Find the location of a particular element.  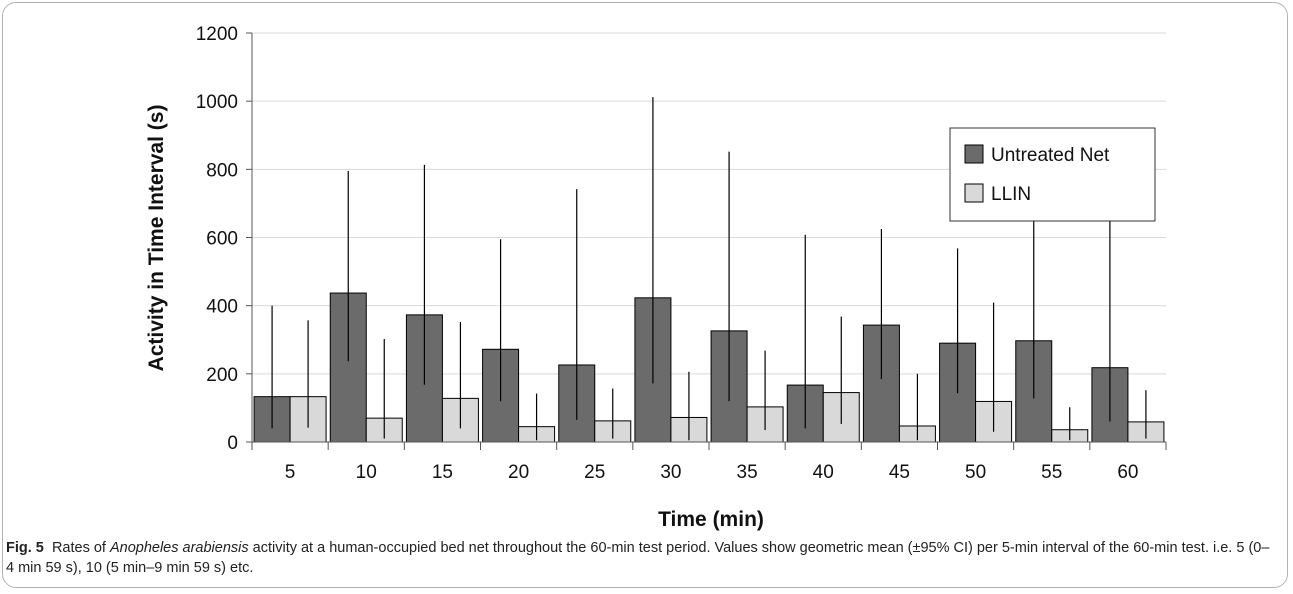

legend-label-llin: LLIN is located at coordinates (1011, 194).